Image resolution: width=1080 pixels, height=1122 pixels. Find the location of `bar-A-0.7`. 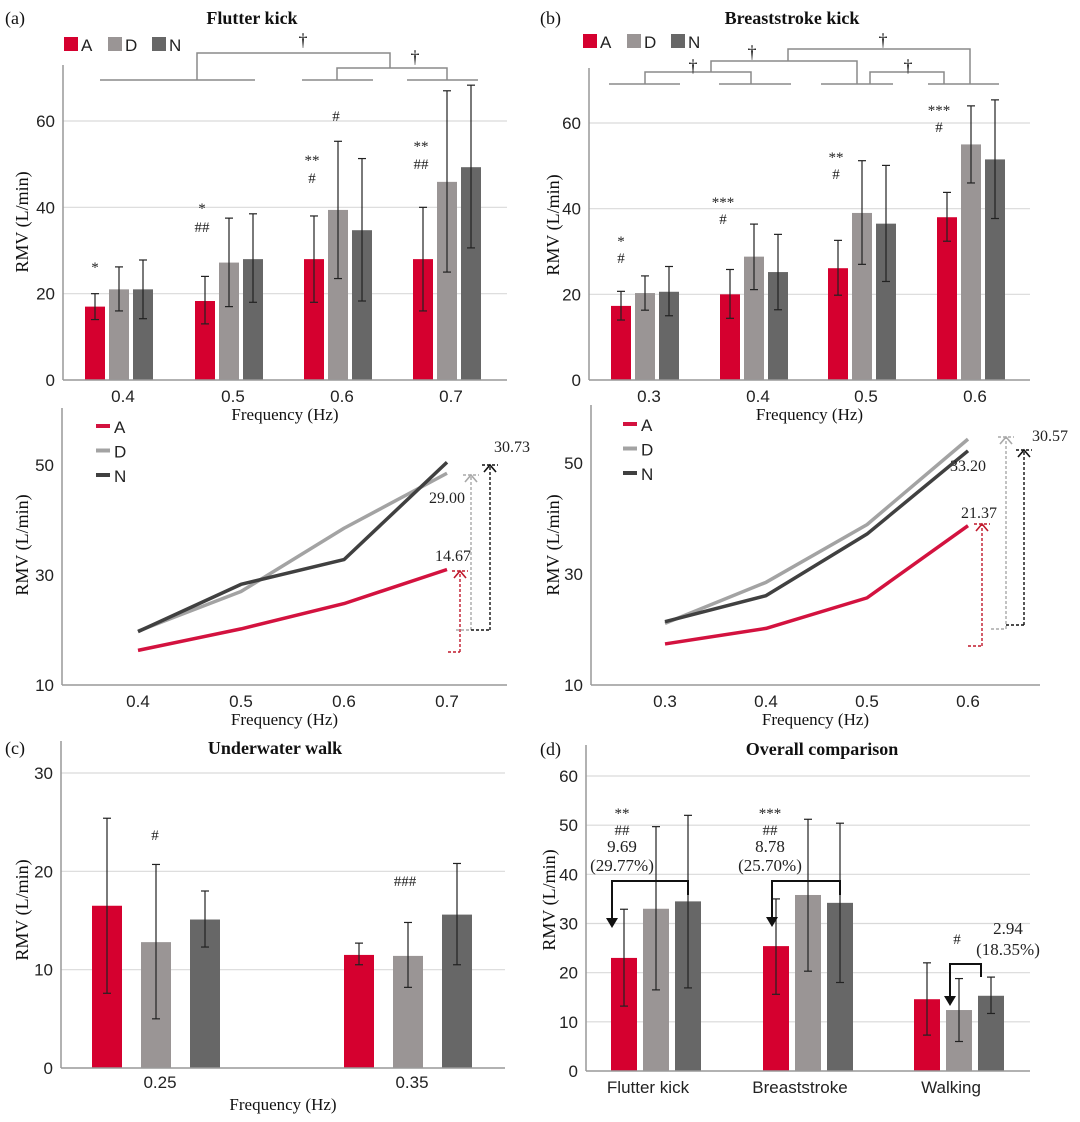

bar-A-0.7 is located at coordinates (423, 319).